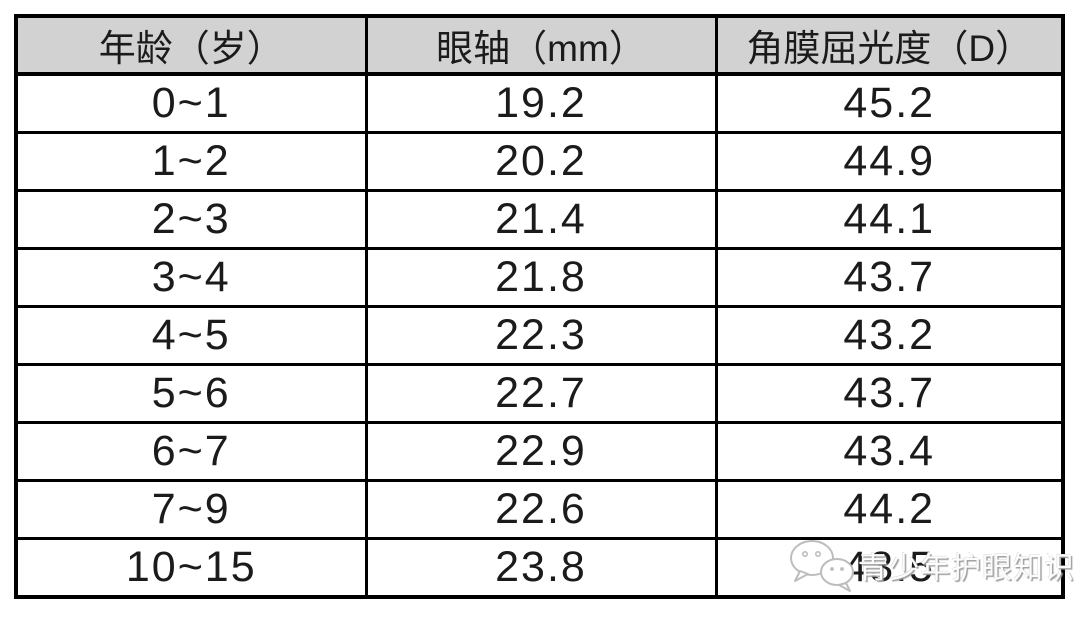 The width and height of the screenshot is (1080, 618). I want to click on table-row: 1~2 20.2 44.9, so click(539, 161).